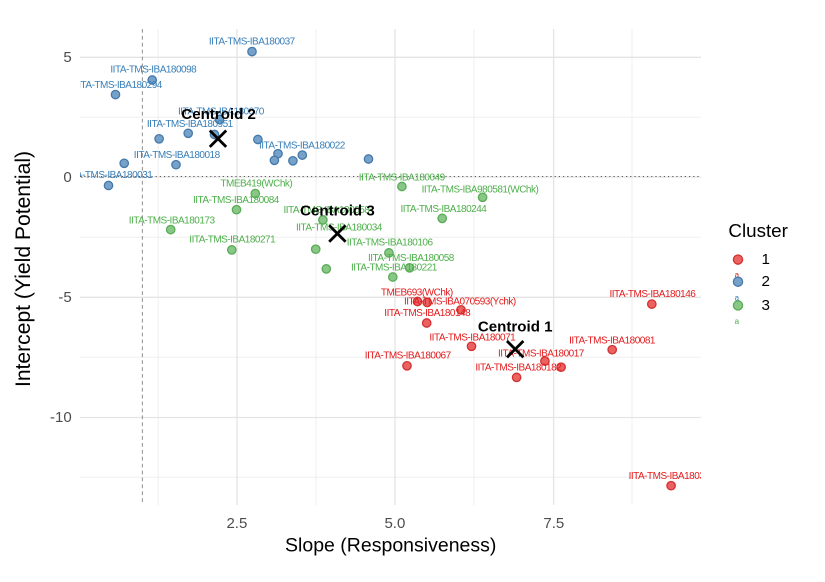 The height and width of the screenshot is (582, 825). Describe the element at coordinates (177, 155) in the screenshot. I see `svg-text: IITA-TMS-IBA180018` at that location.